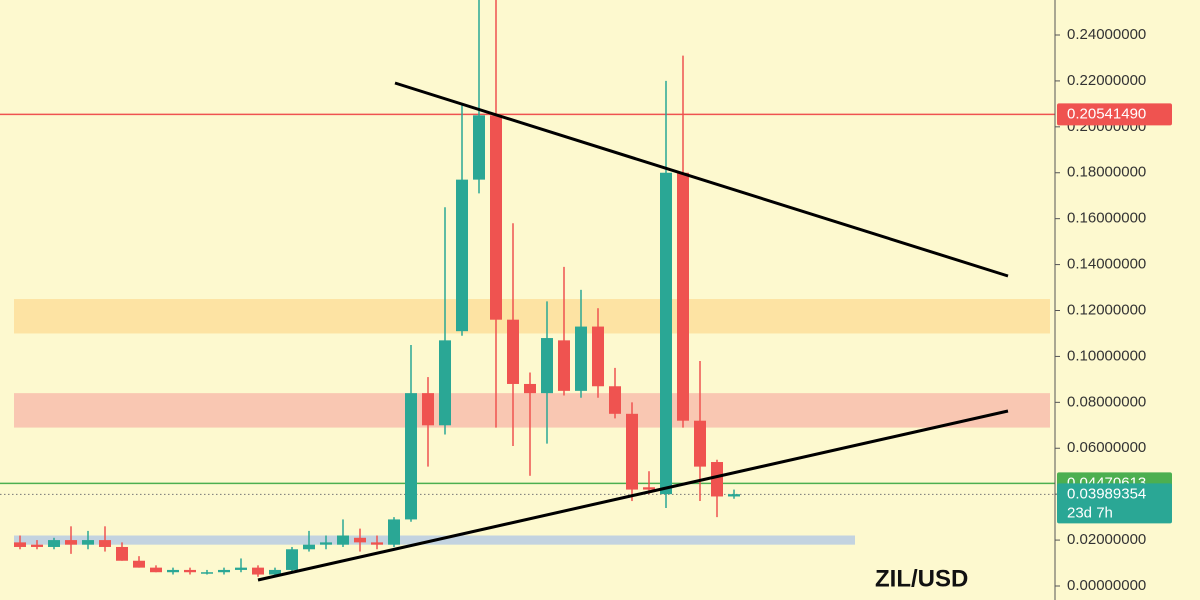  Describe the element at coordinates (1106, 447) in the screenshot. I see `y-tick-label: 0.06000000` at that location.